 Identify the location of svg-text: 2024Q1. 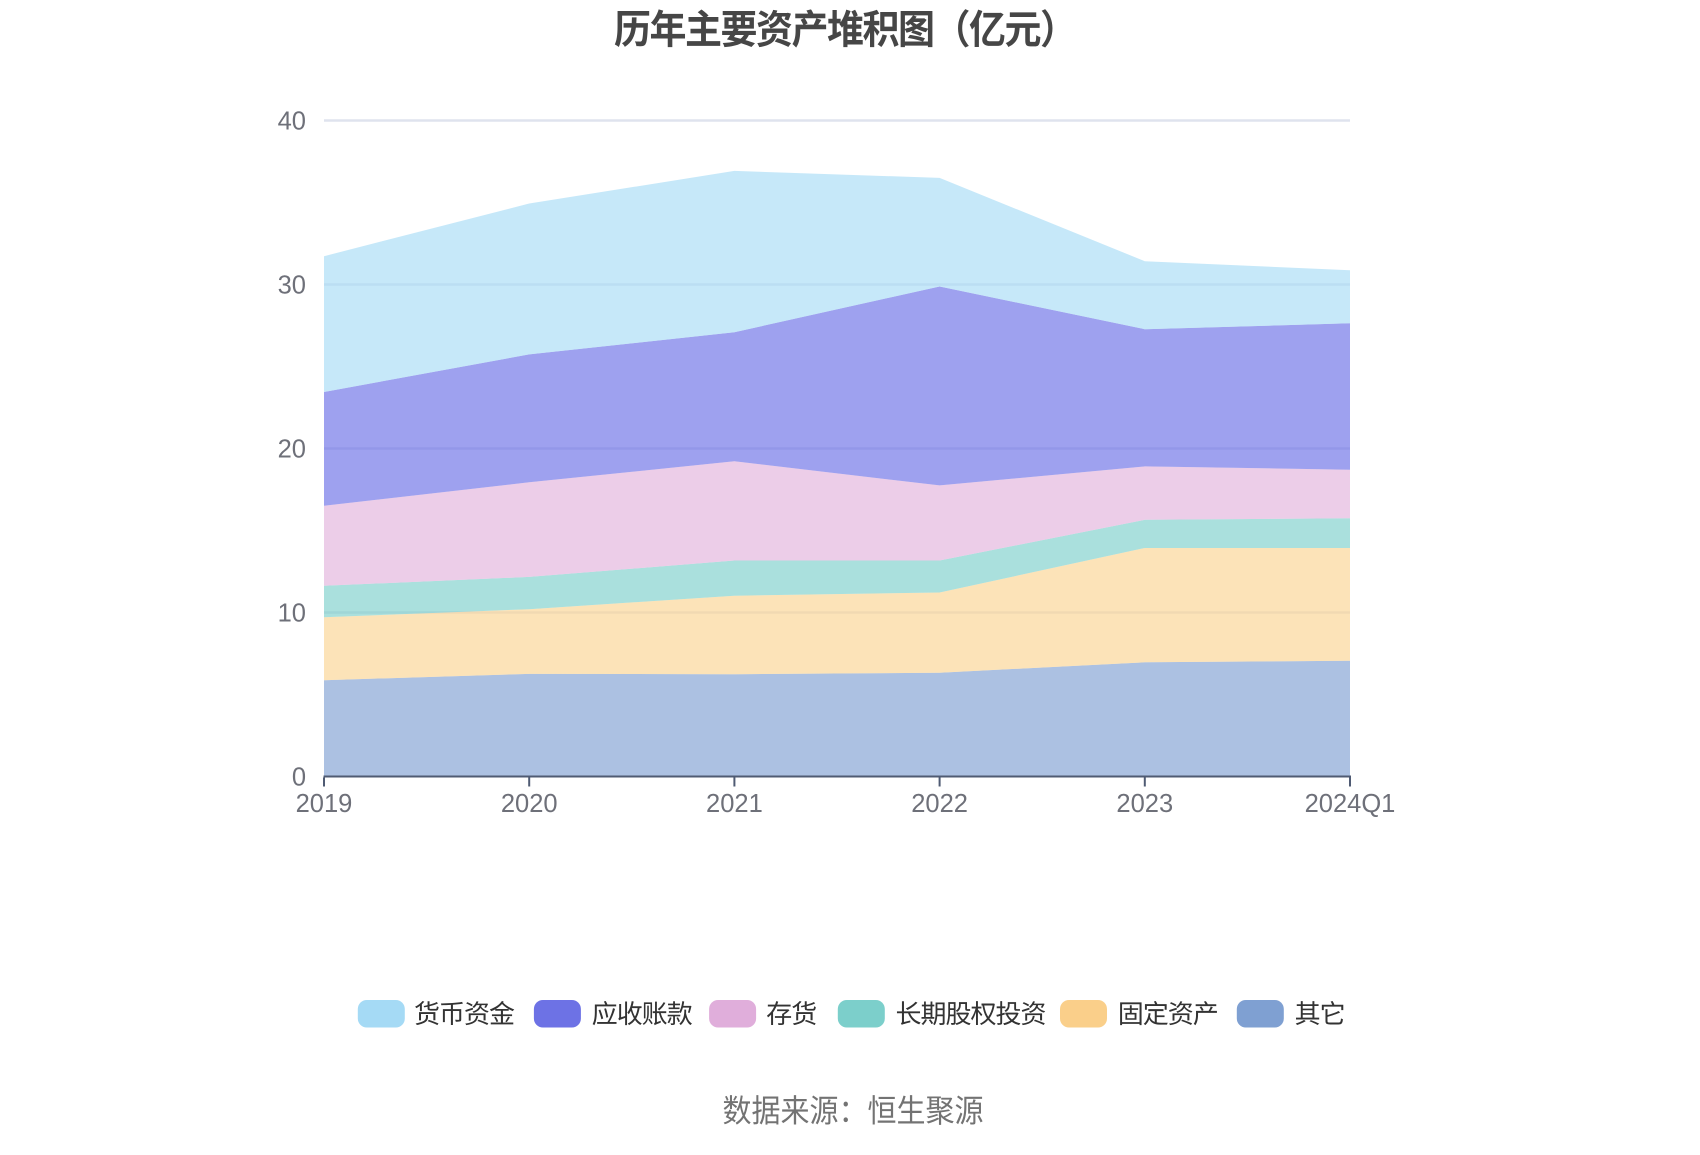
(1350, 804).